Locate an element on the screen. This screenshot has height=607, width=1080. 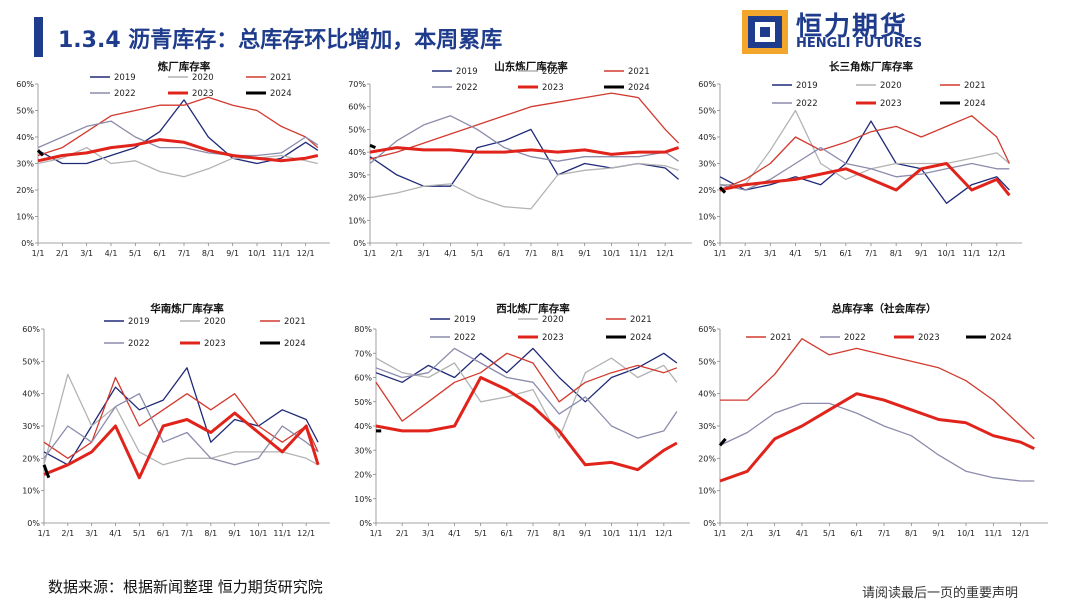
chart-title: 总库存率（社会库存） is located at coordinates (884, 308).